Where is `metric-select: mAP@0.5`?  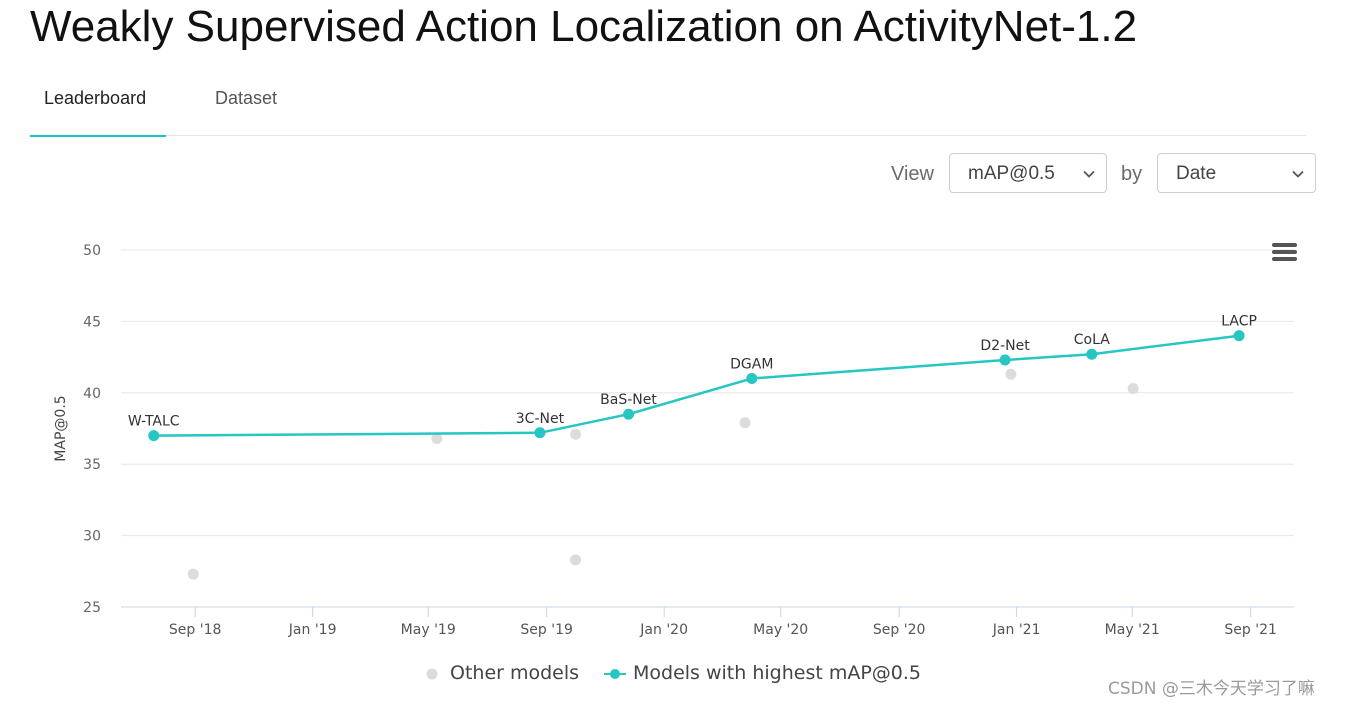 metric-select: mAP@0.5 is located at coordinates (1028, 173).